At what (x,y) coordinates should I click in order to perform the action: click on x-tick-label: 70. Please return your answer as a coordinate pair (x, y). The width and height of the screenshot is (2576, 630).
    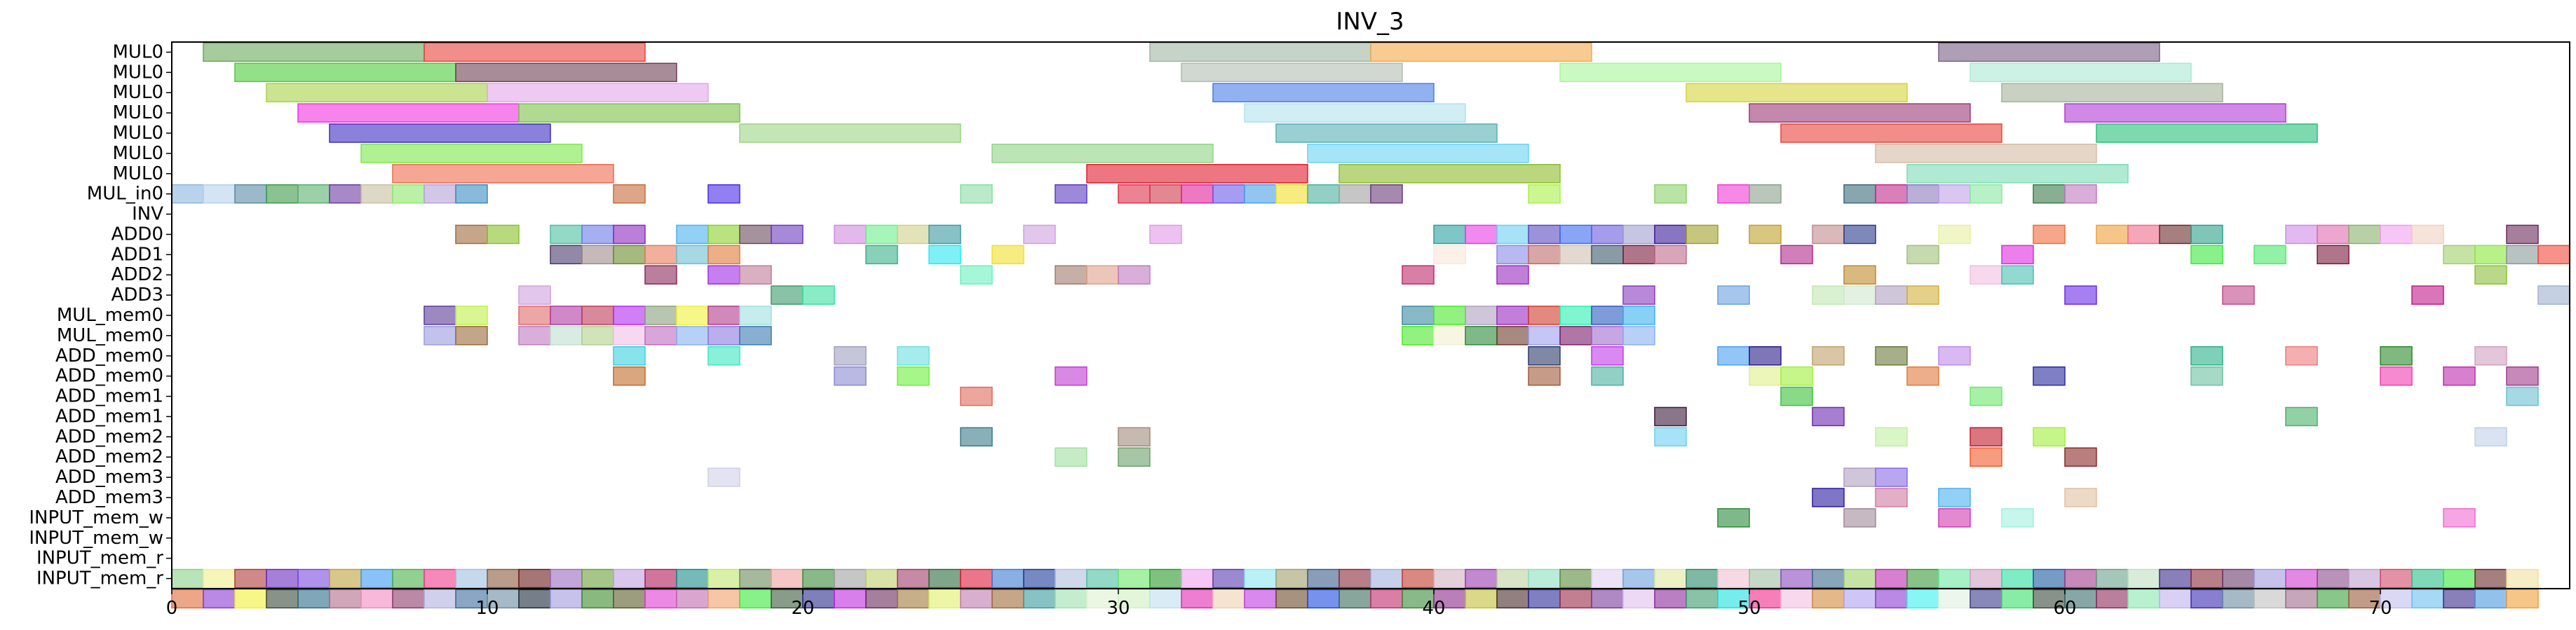
    Looking at the image, I should click on (2380, 608).